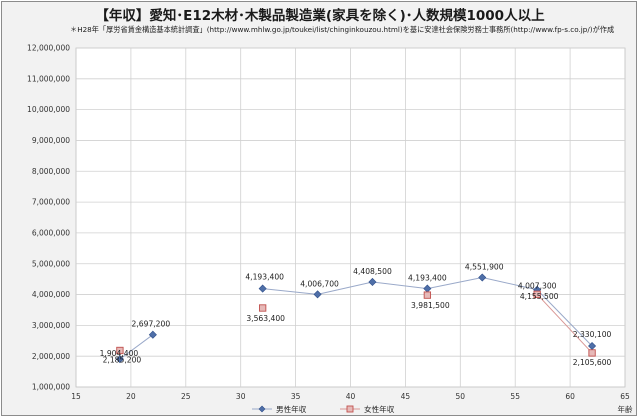 The width and height of the screenshot is (640, 419). Describe the element at coordinates (51, 356) in the screenshot. I see `y-tick-label: 2,000,000` at that location.